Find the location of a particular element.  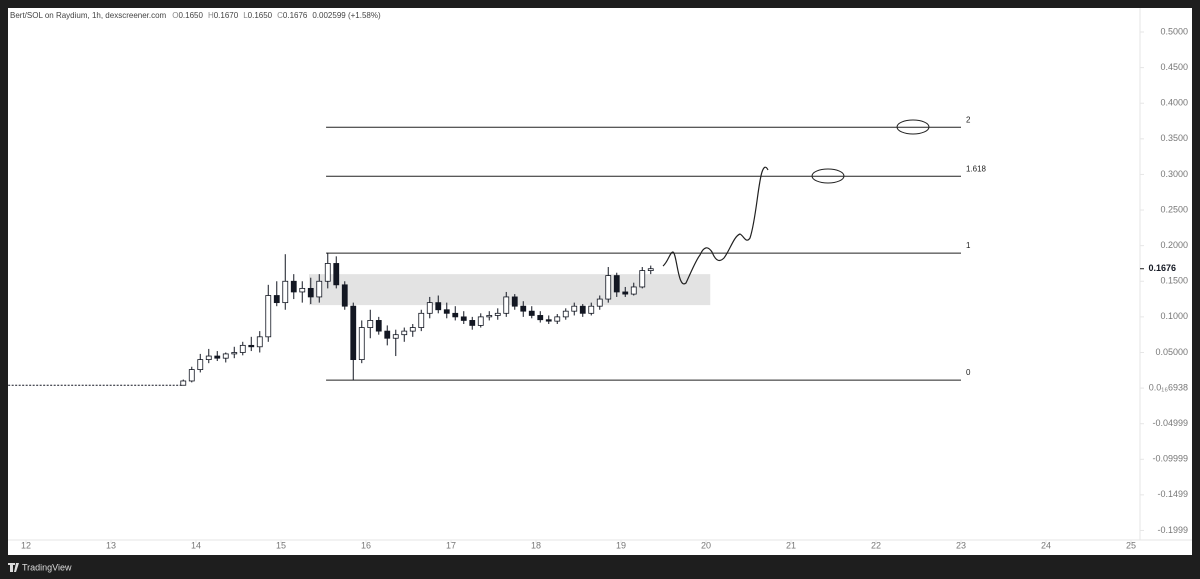

y-tick-label: 0.05000 is located at coordinates (1171, 352).